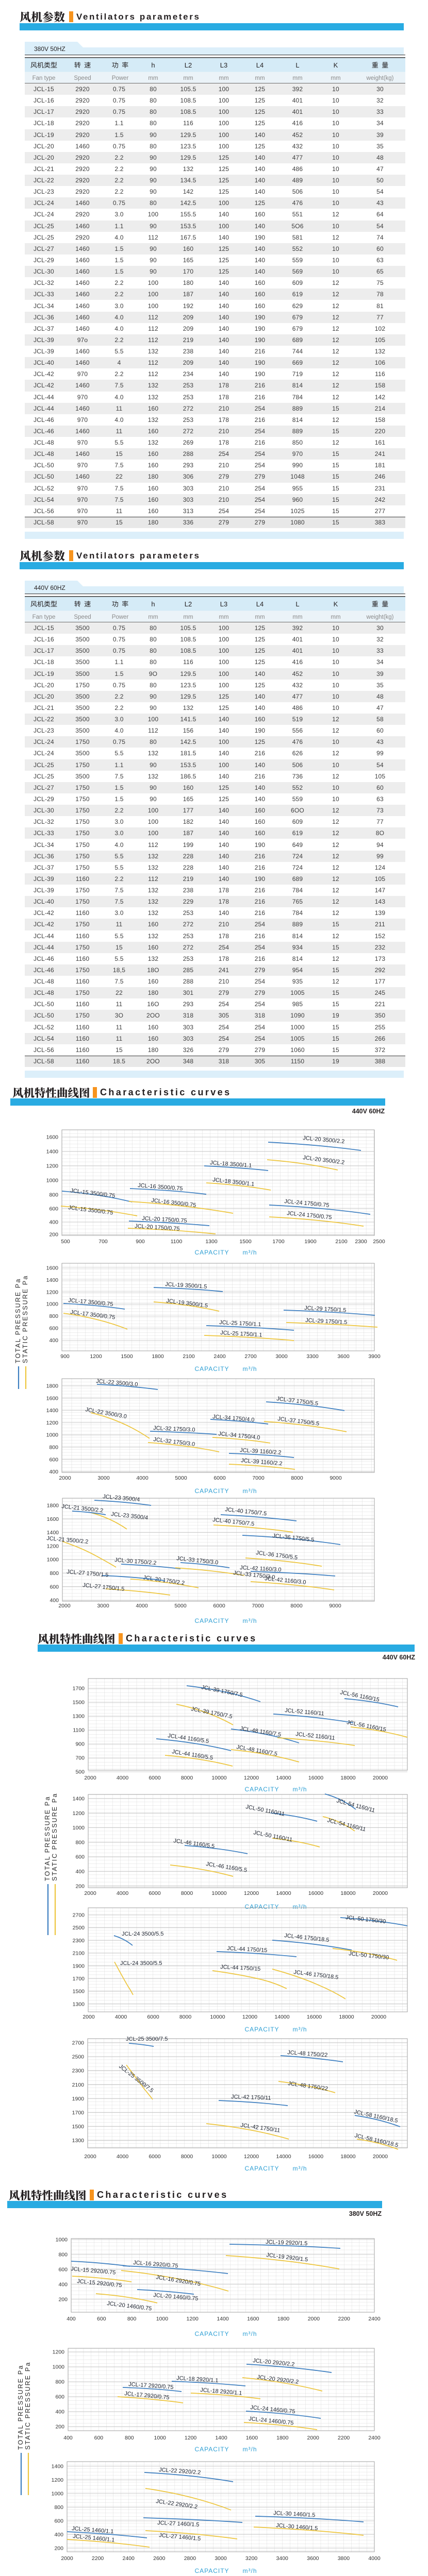 The image size is (428, 2576). What do you see at coordinates (314, 2017) in the screenshot?
I see `svg-text: 16000` at bounding box center [314, 2017].